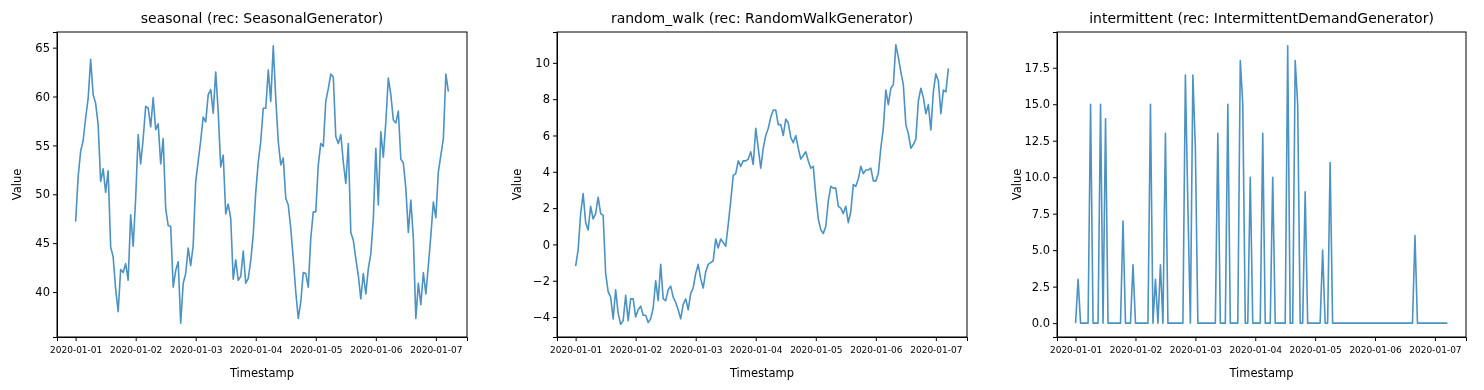 The image size is (1484, 390). Describe the element at coordinates (542, 63) in the screenshot. I see `y-tick-label: 10` at that location.